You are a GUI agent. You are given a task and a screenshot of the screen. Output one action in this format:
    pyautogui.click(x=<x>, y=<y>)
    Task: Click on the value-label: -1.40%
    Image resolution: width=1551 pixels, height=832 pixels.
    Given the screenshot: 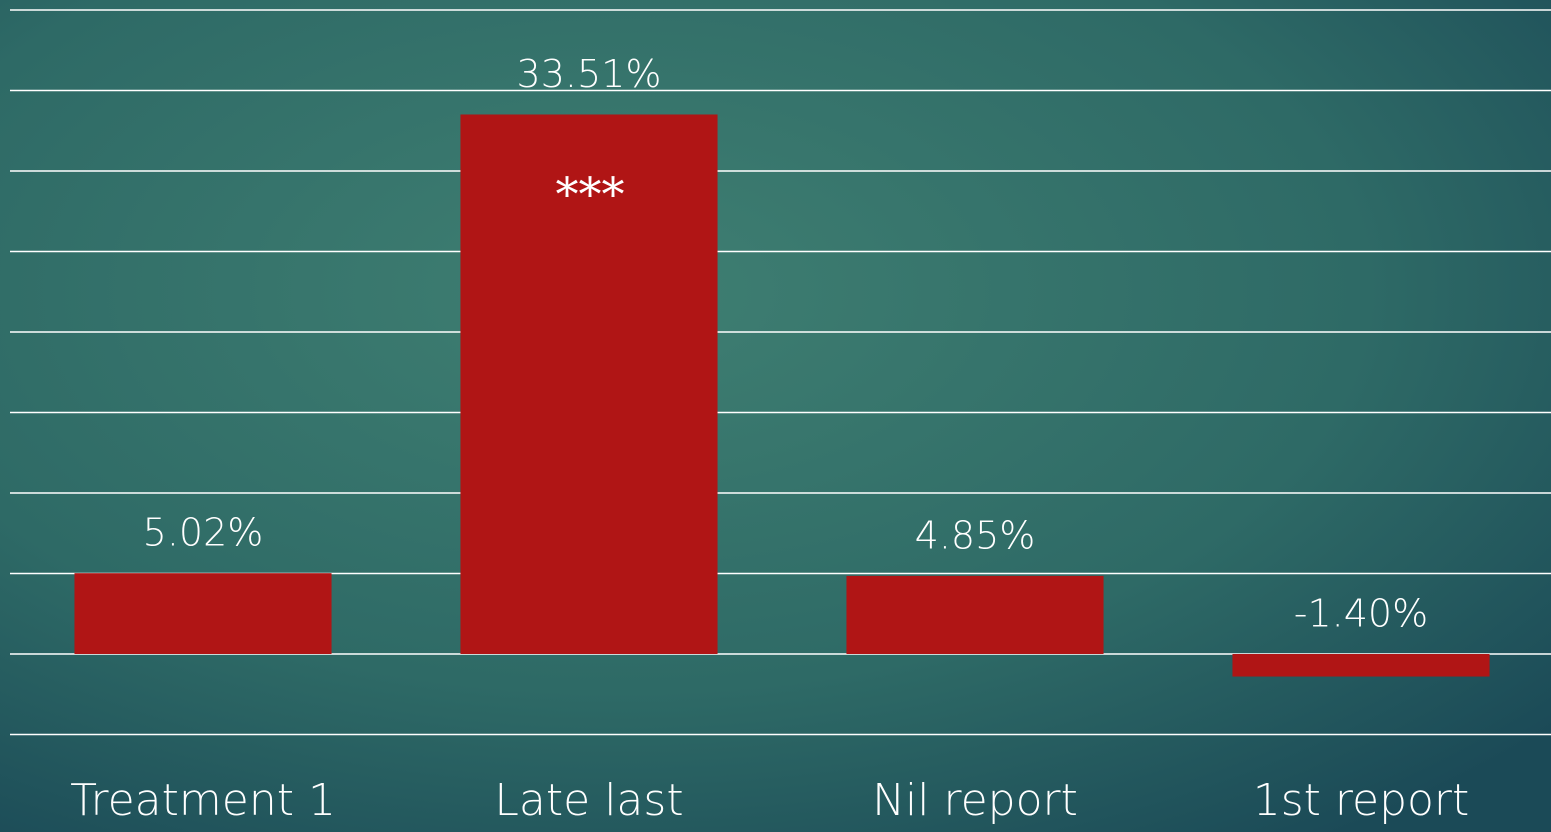 What is the action you would take?
    pyautogui.click(x=1361, y=614)
    